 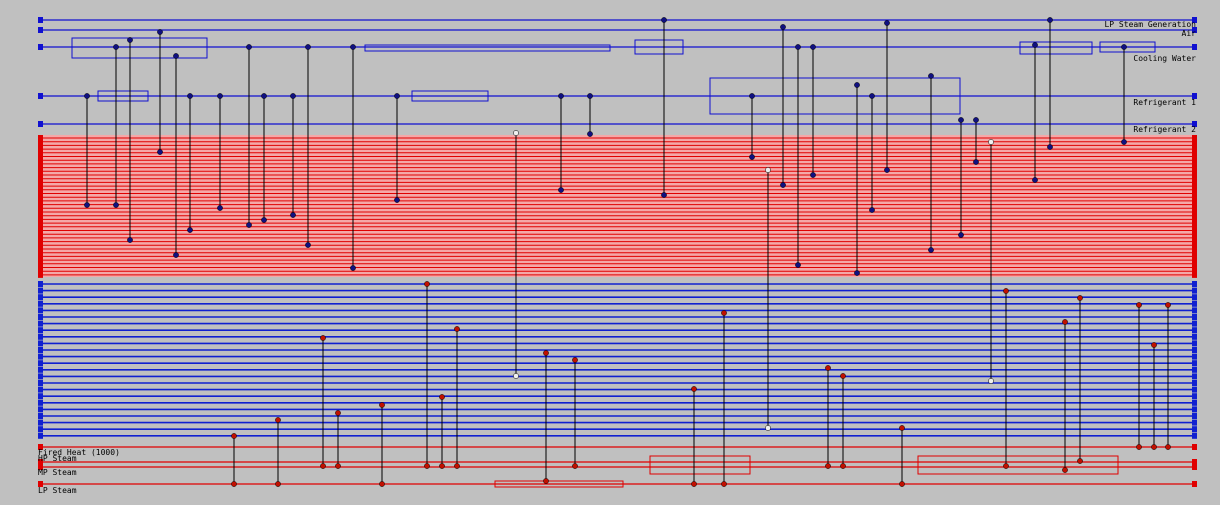 What do you see at coordinates (1164, 58) in the screenshot?
I see `utility-label: Cooling Water` at bounding box center [1164, 58].